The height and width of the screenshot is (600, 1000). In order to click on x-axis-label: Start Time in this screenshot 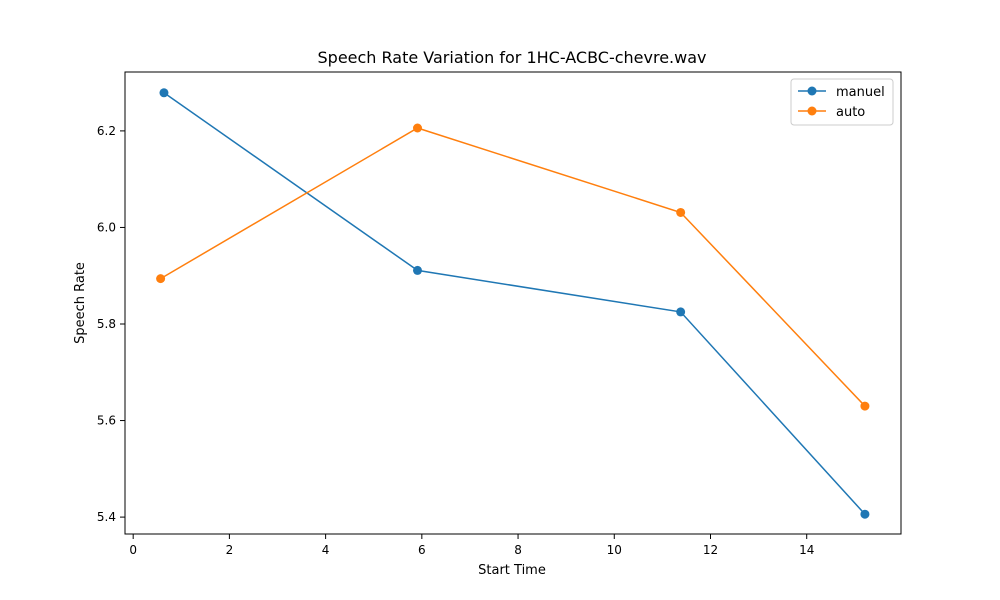, I will do `click(512, 570)`.